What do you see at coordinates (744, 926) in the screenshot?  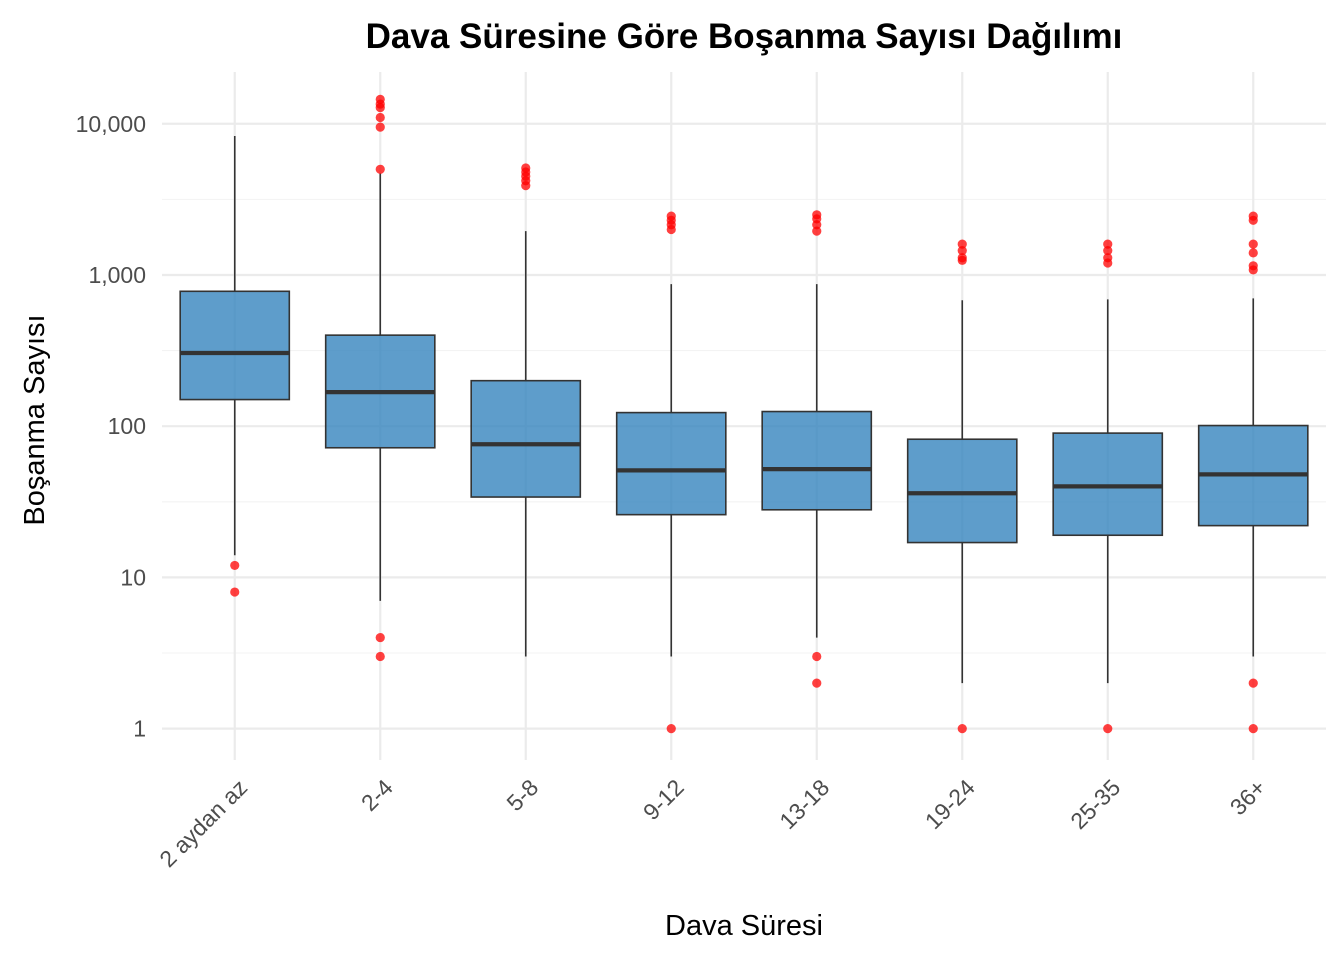 I see `x-axis-title: Dava Süresi` at bounding box center [744, 926].